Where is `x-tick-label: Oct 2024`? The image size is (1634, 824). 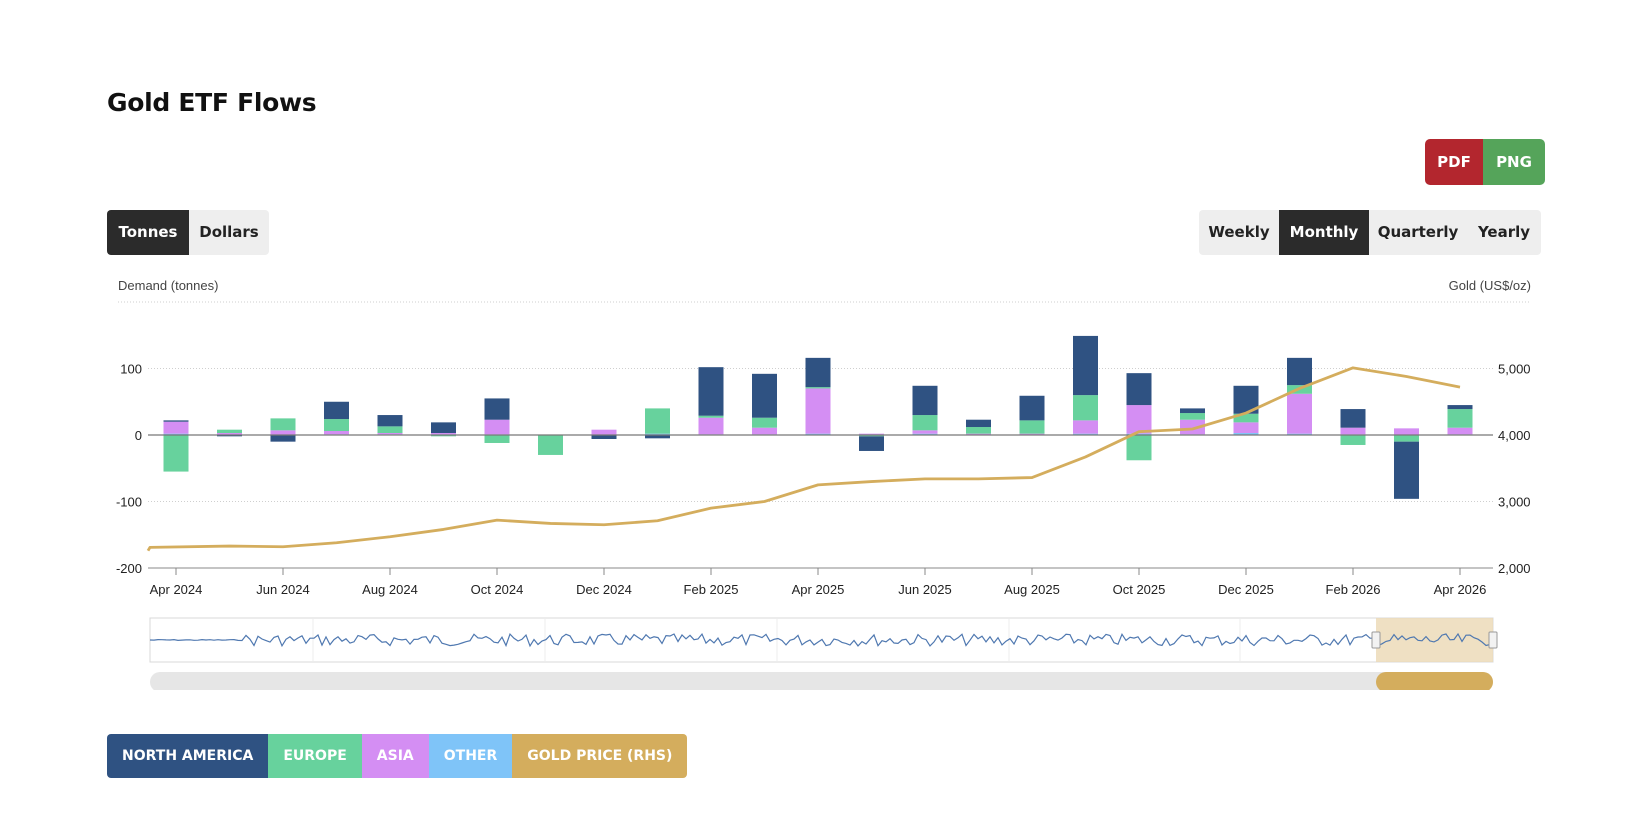
x-tick-label: Oct 2024 is located at coordinates (497, 589).